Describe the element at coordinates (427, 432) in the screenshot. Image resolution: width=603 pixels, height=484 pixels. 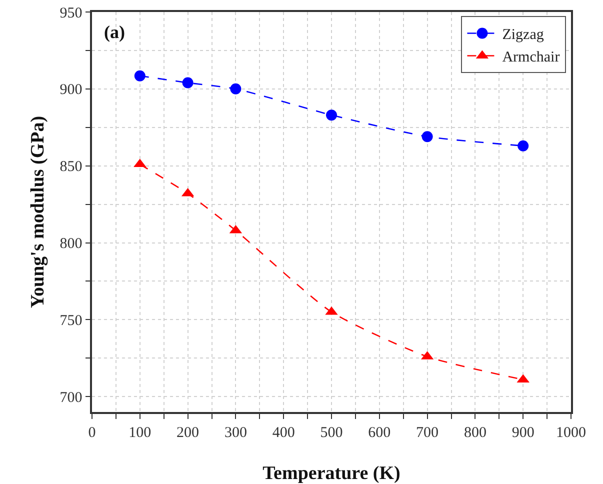
I see `x-tick-label: 700` at that location.